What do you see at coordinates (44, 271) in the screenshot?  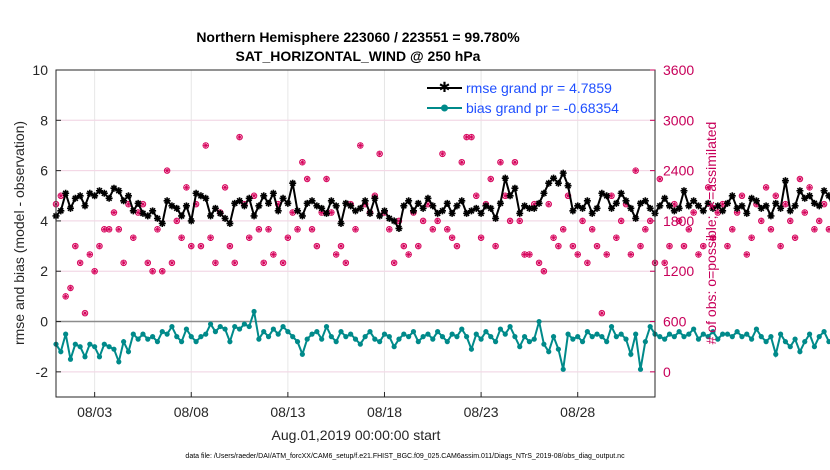 I see `left-tick-label-2: 2` at bounding box center [44, 271].